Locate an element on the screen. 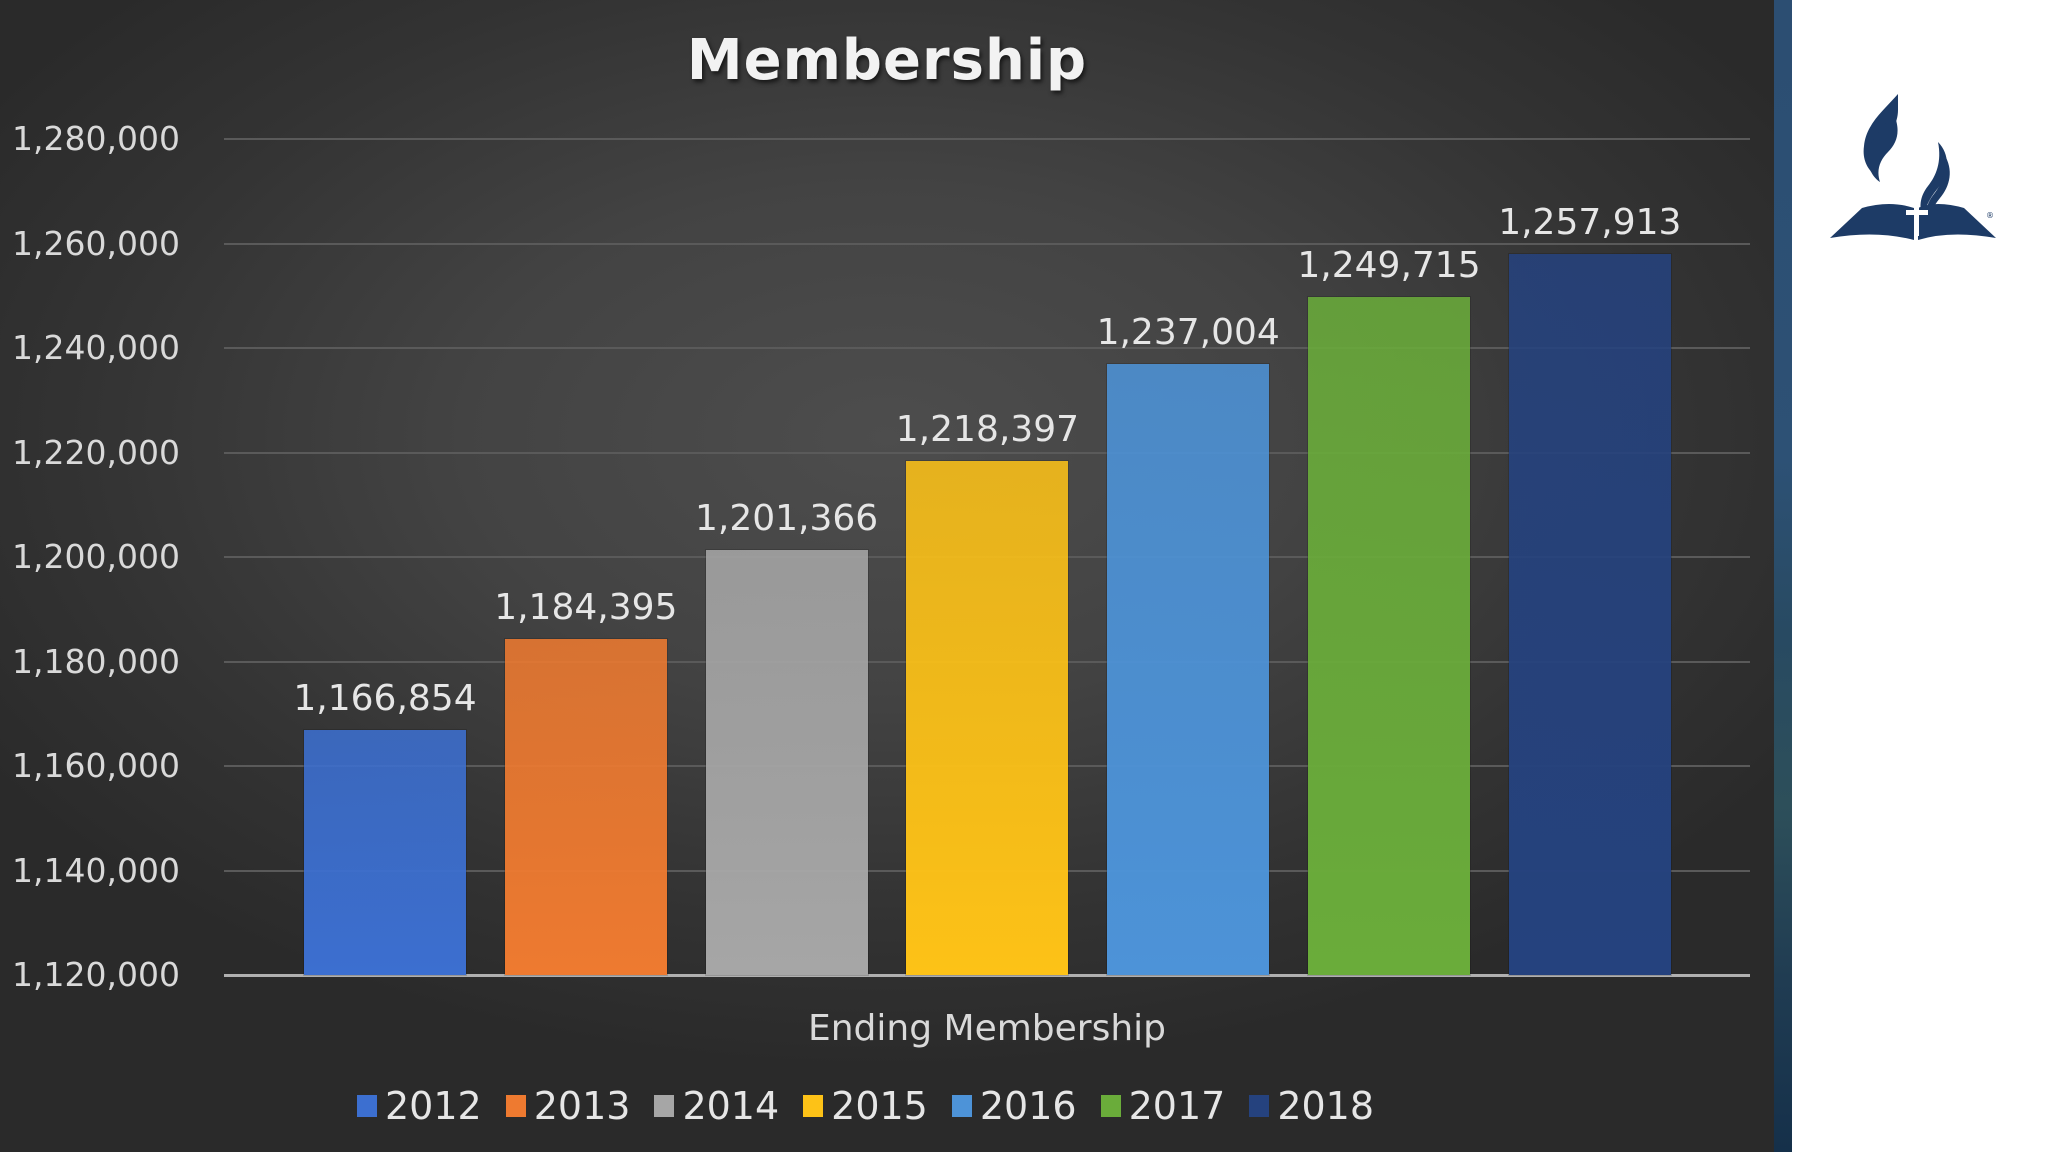 The image size is (2048, 1152). legend-item-2012: 2012 is located at coordinates (419, 1106).